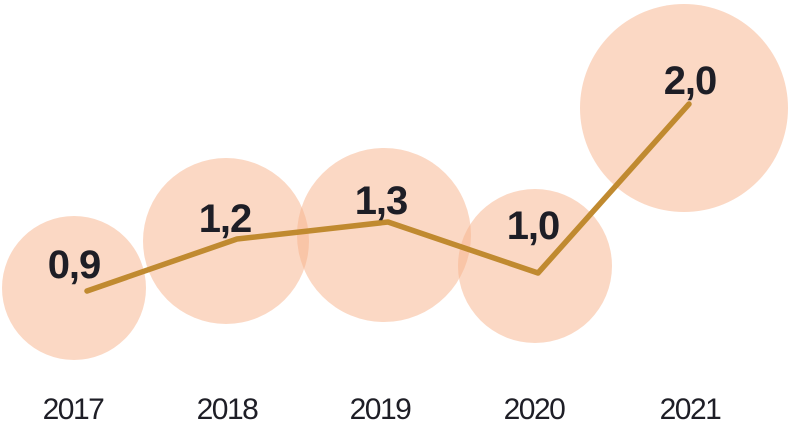  I want to click on x-axis-label-2020: 2020, so click(535, 409).